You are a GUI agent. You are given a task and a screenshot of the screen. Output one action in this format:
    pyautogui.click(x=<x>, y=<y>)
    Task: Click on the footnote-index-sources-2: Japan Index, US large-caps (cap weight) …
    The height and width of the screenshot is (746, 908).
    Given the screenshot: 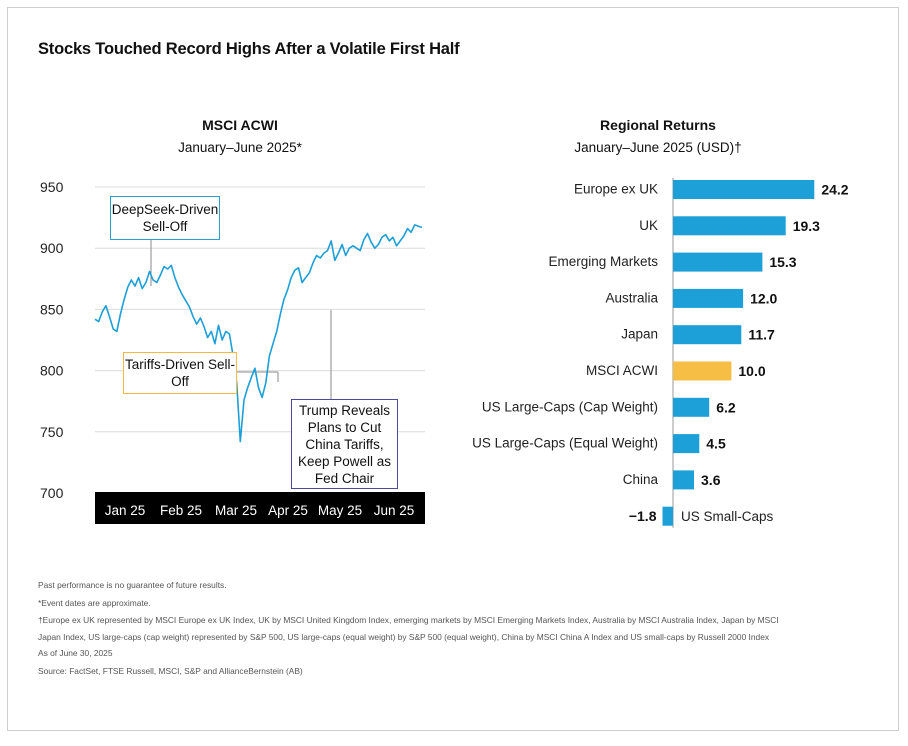 What is the action you would take?
    pyautogui.click(x=404, y=636)
    